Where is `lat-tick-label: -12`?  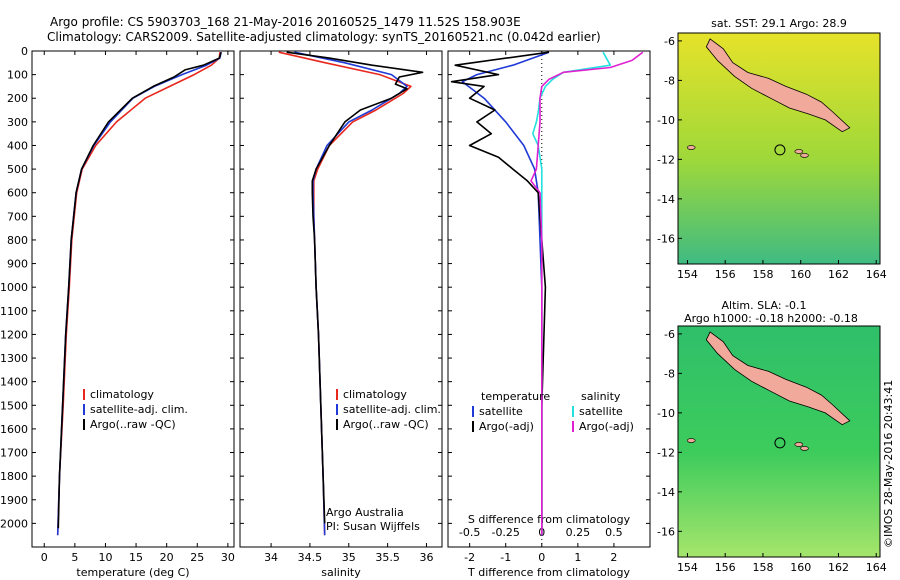
lat-tick-label: -12 is located at coordinates (666, 452).